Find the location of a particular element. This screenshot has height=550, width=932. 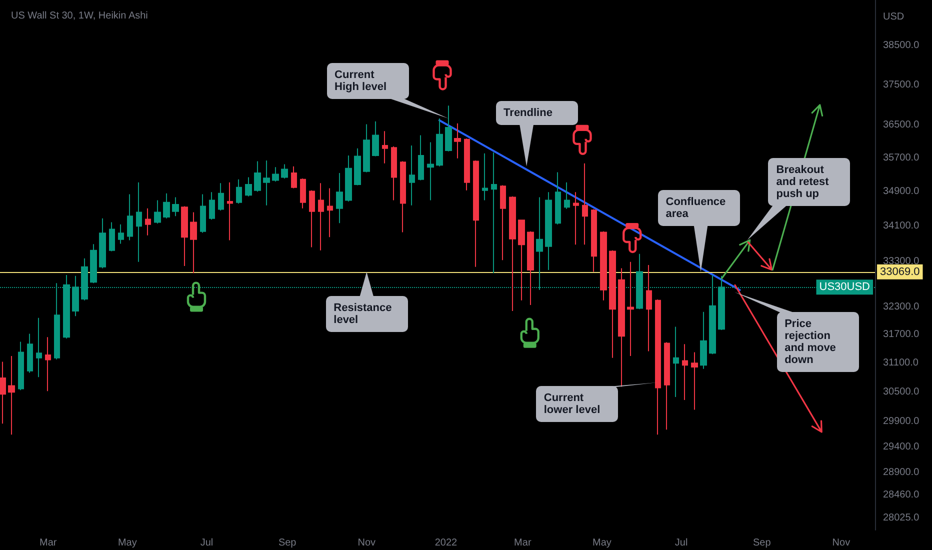

annotation: Price rejection and move down is located at coordinates (817, 342).